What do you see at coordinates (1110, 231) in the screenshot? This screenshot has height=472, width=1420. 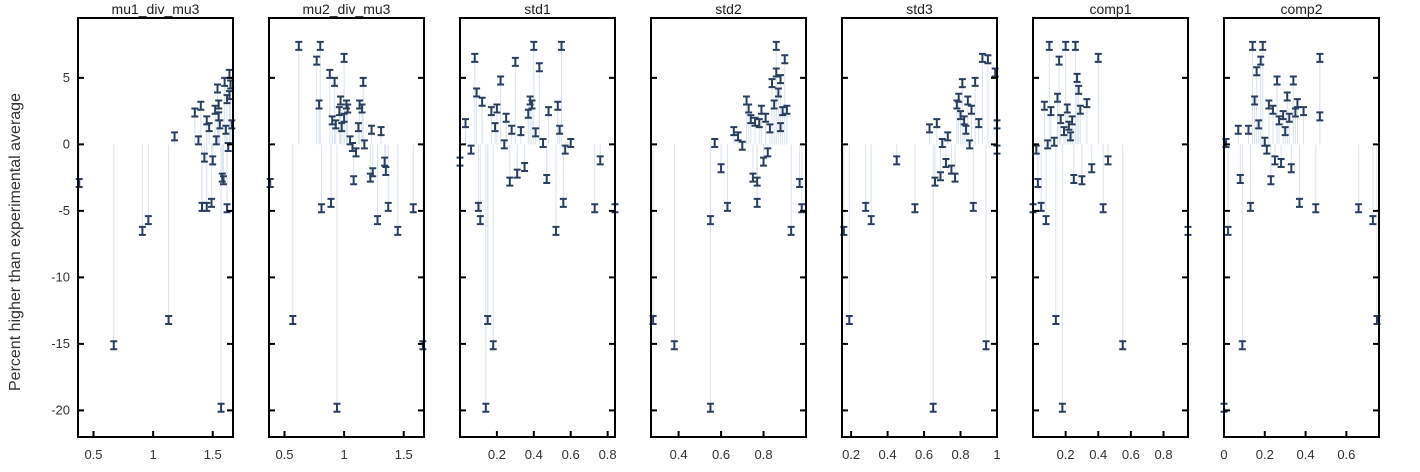 I see `panel-comp1: comp1 0.2 0.4 0.6 0.8` at bounding box center [1110, 231].